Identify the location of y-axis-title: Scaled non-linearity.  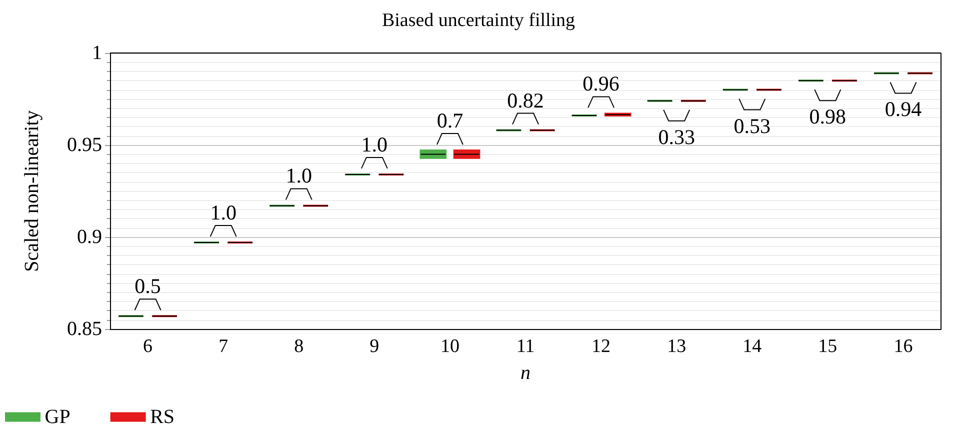
(32, 191).